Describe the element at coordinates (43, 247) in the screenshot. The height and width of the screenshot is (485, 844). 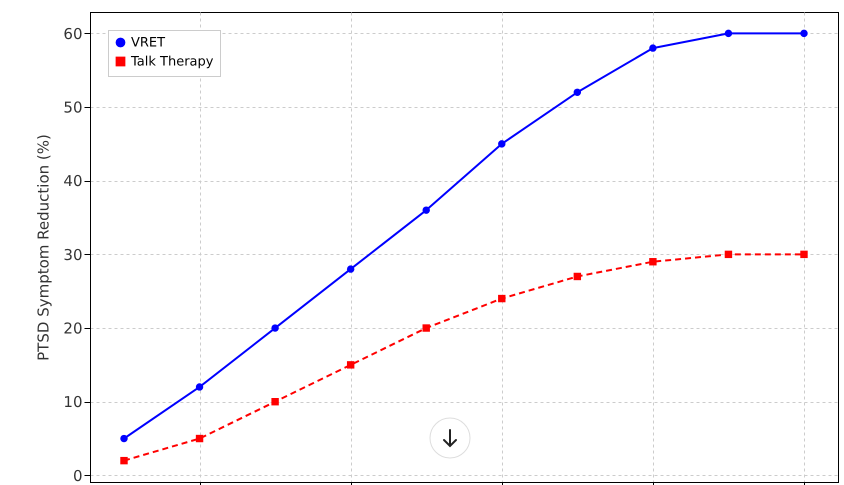
I see `y-axis-title: PTSD Symptom Reduction (%)` at that location.